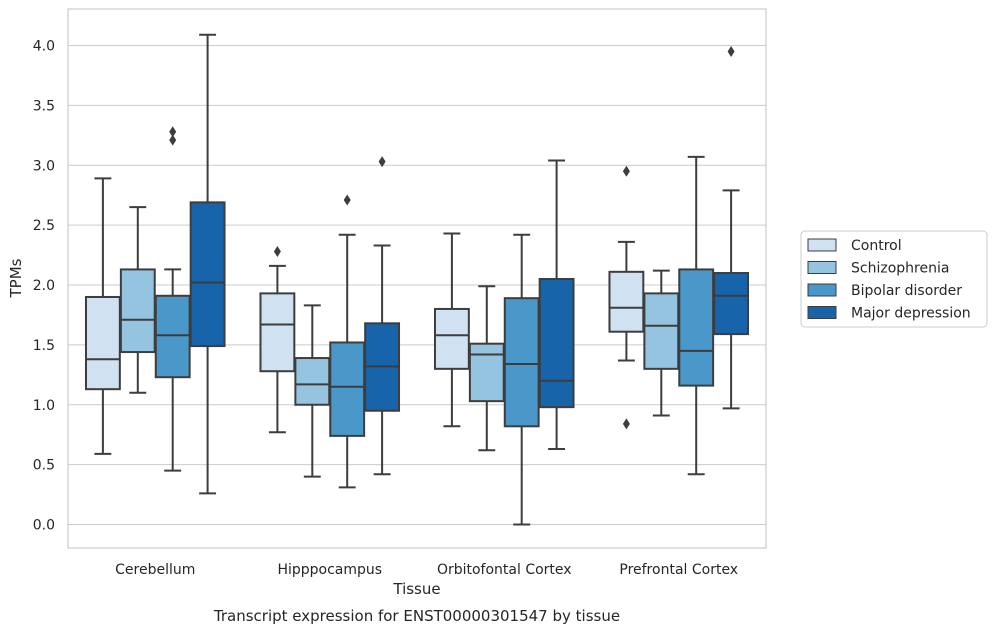  Describe the element at coordinates (44, 166) in the screenshot. I see `y-tick-label: 3.0` at that location.